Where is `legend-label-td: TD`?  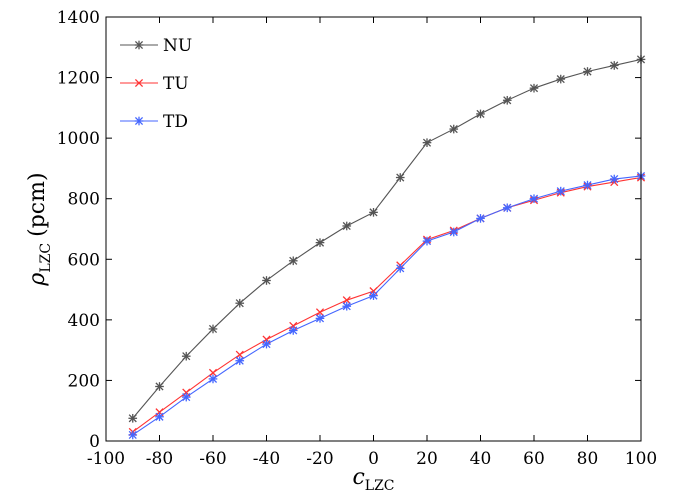
legend-label-td: TD is located at coordinates (175, 122).